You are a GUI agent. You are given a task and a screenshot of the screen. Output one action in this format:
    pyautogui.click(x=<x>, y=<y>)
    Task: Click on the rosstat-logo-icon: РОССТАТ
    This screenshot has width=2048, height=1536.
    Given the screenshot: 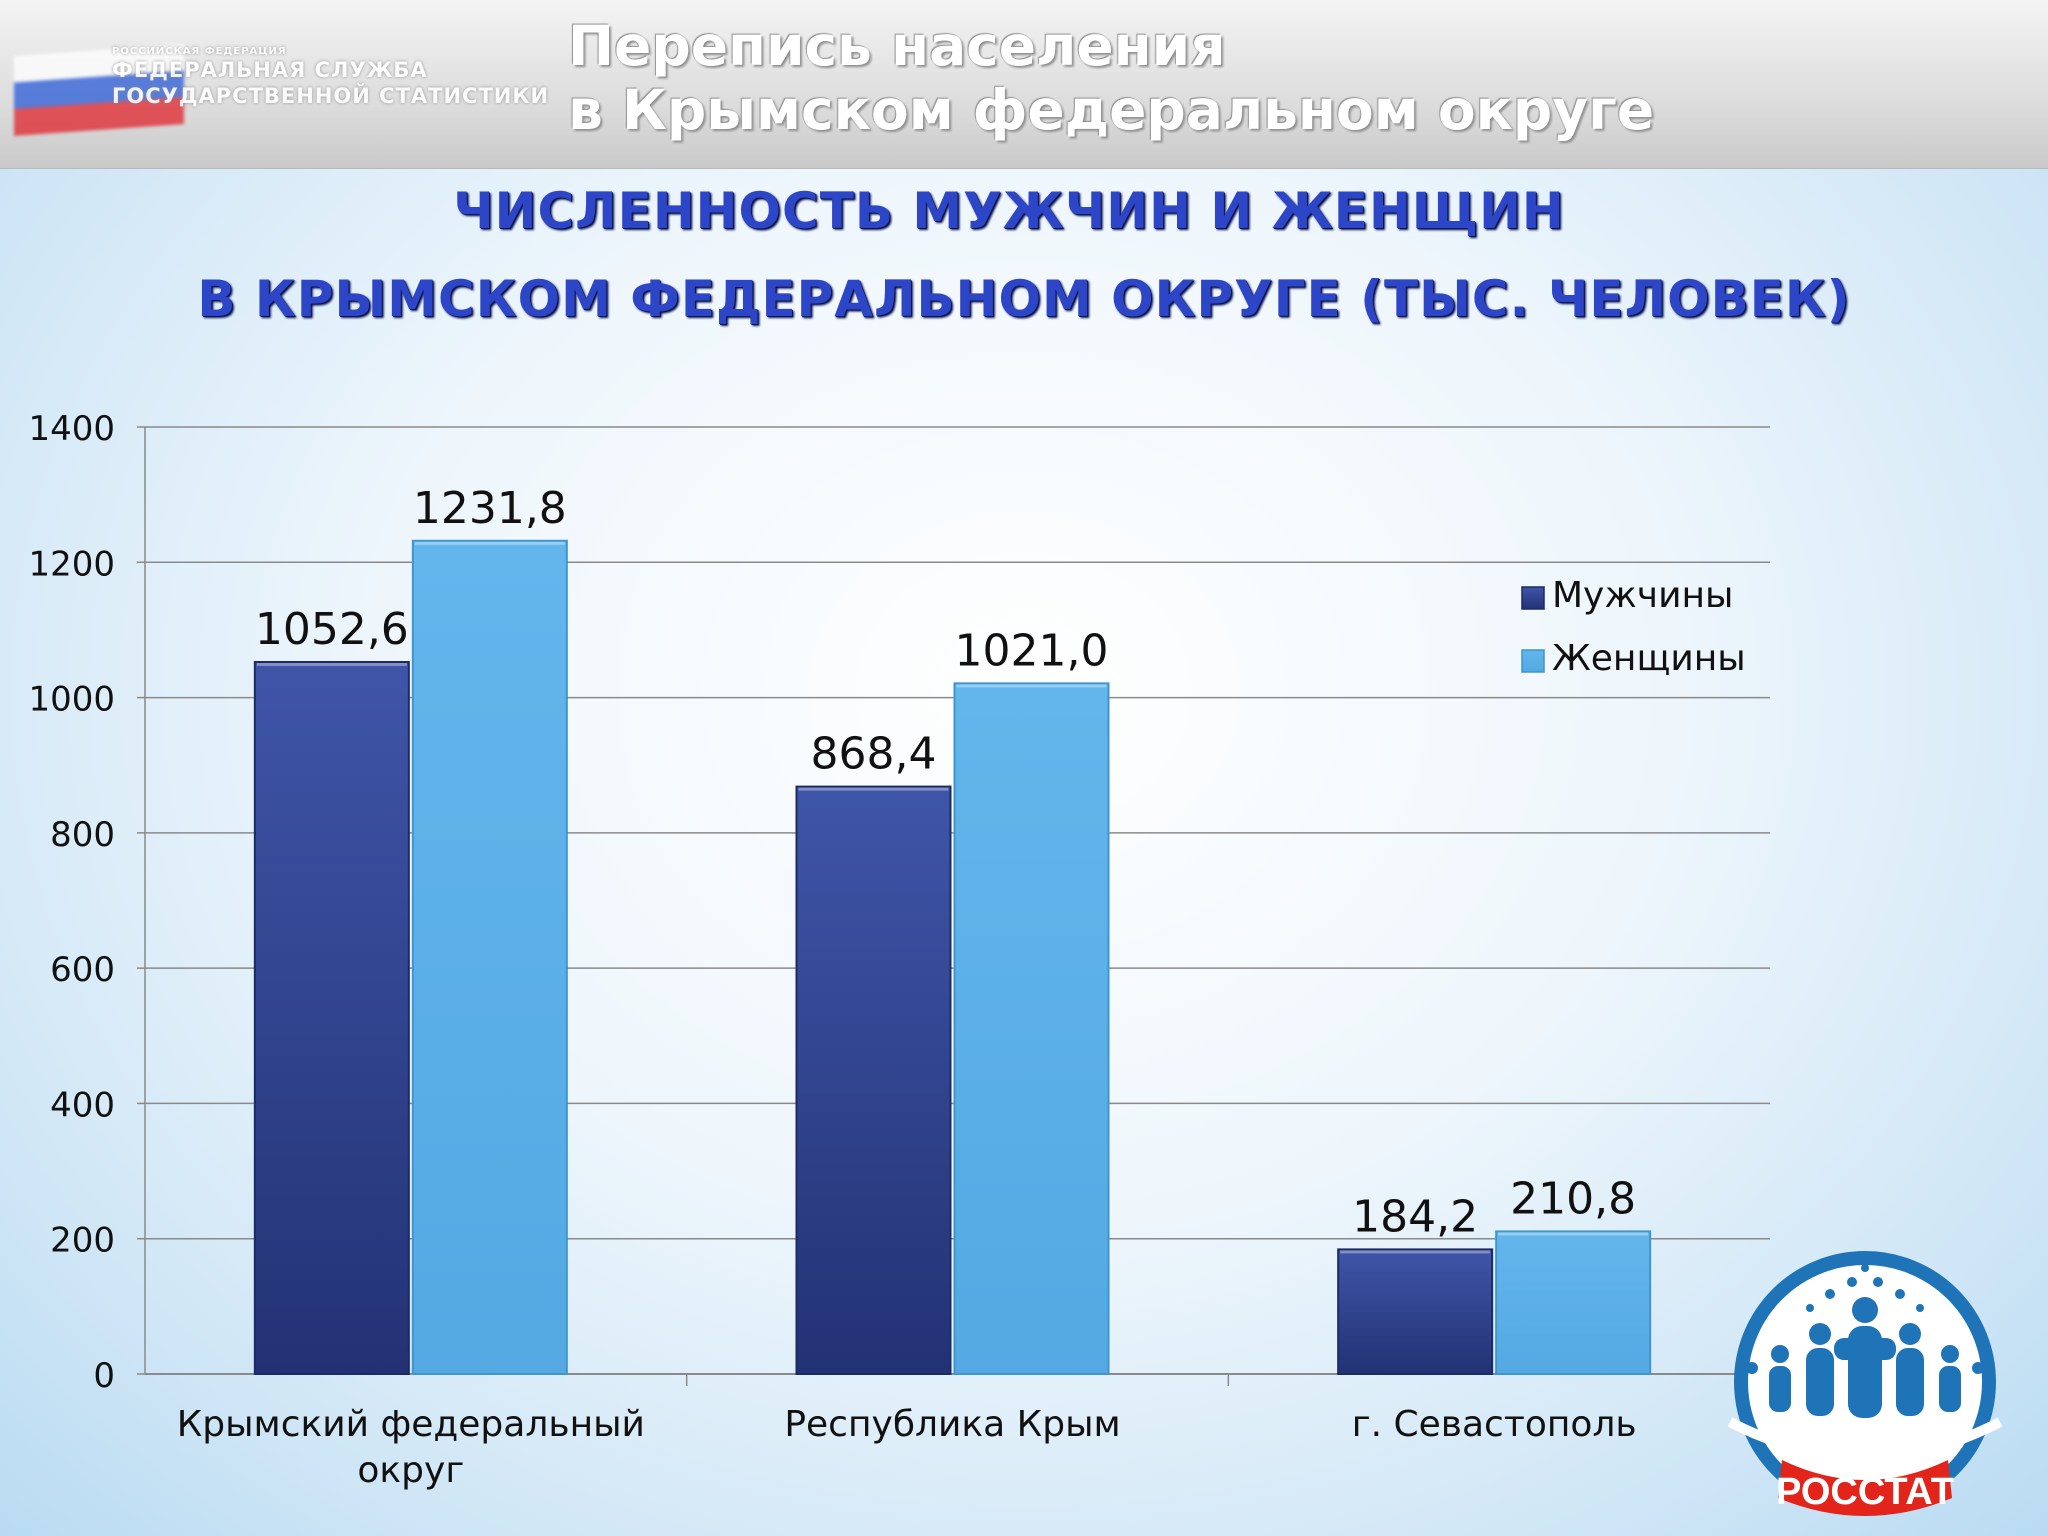 What is the action you would take?
    pyautogui.click(x=1865, y=1383)
    